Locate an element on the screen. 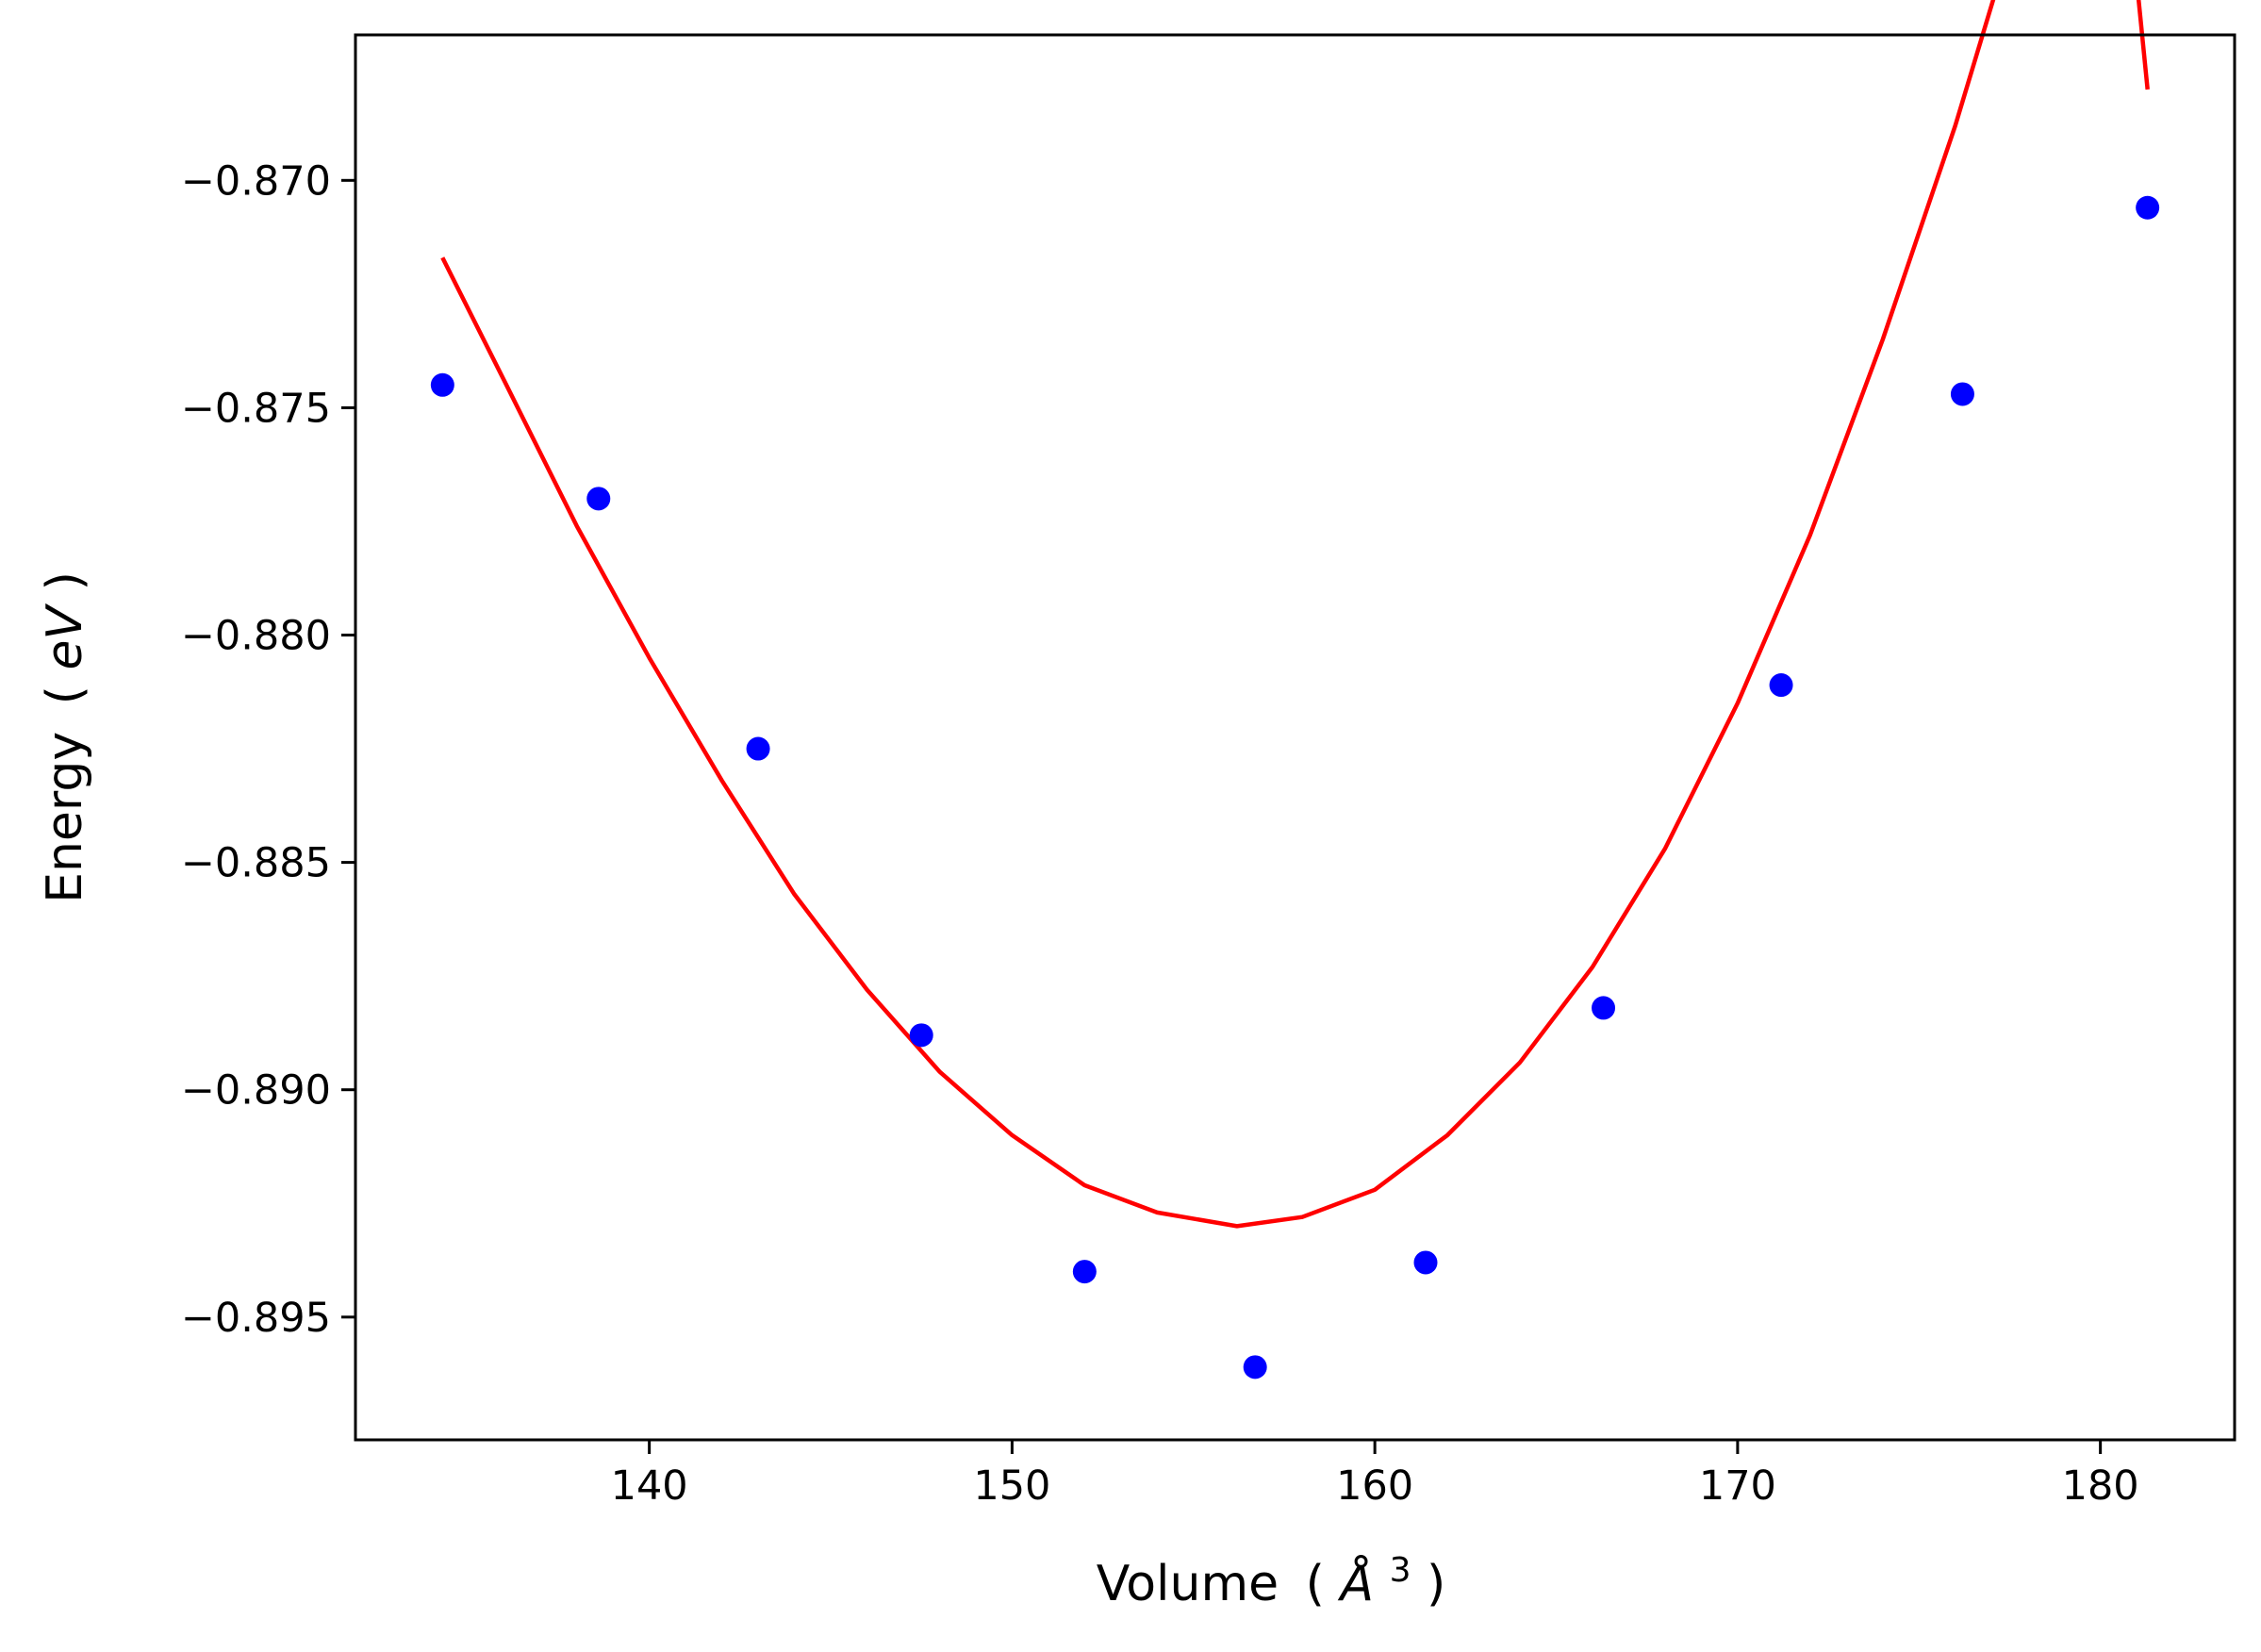 The image size is (2261, 1652). y-axis-label: Energy ( eV ) is located at coordinates (65, 737).